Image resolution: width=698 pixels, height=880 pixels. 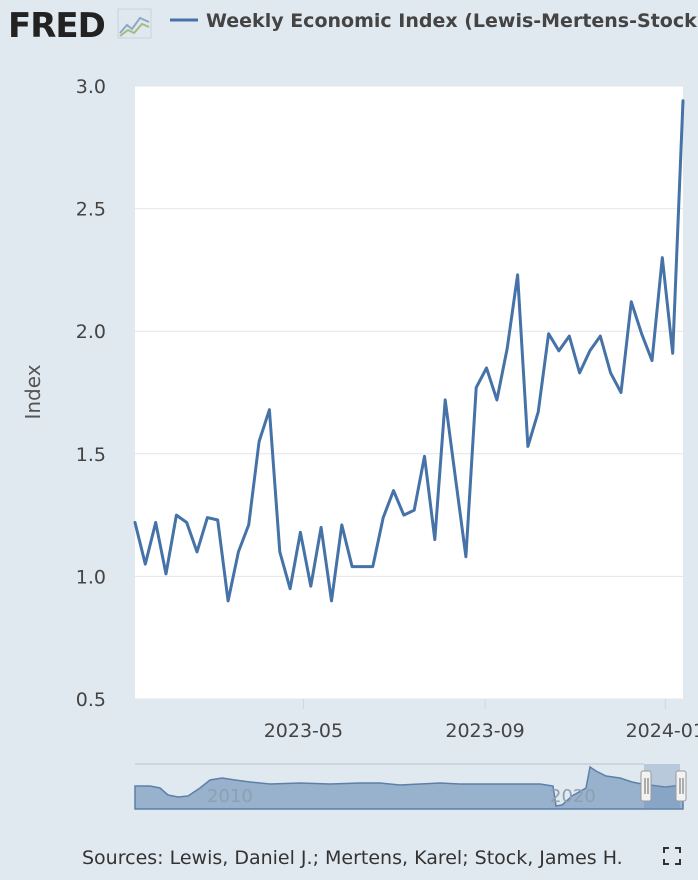 I want to click on navigator-area, so click(x=409, y=787).